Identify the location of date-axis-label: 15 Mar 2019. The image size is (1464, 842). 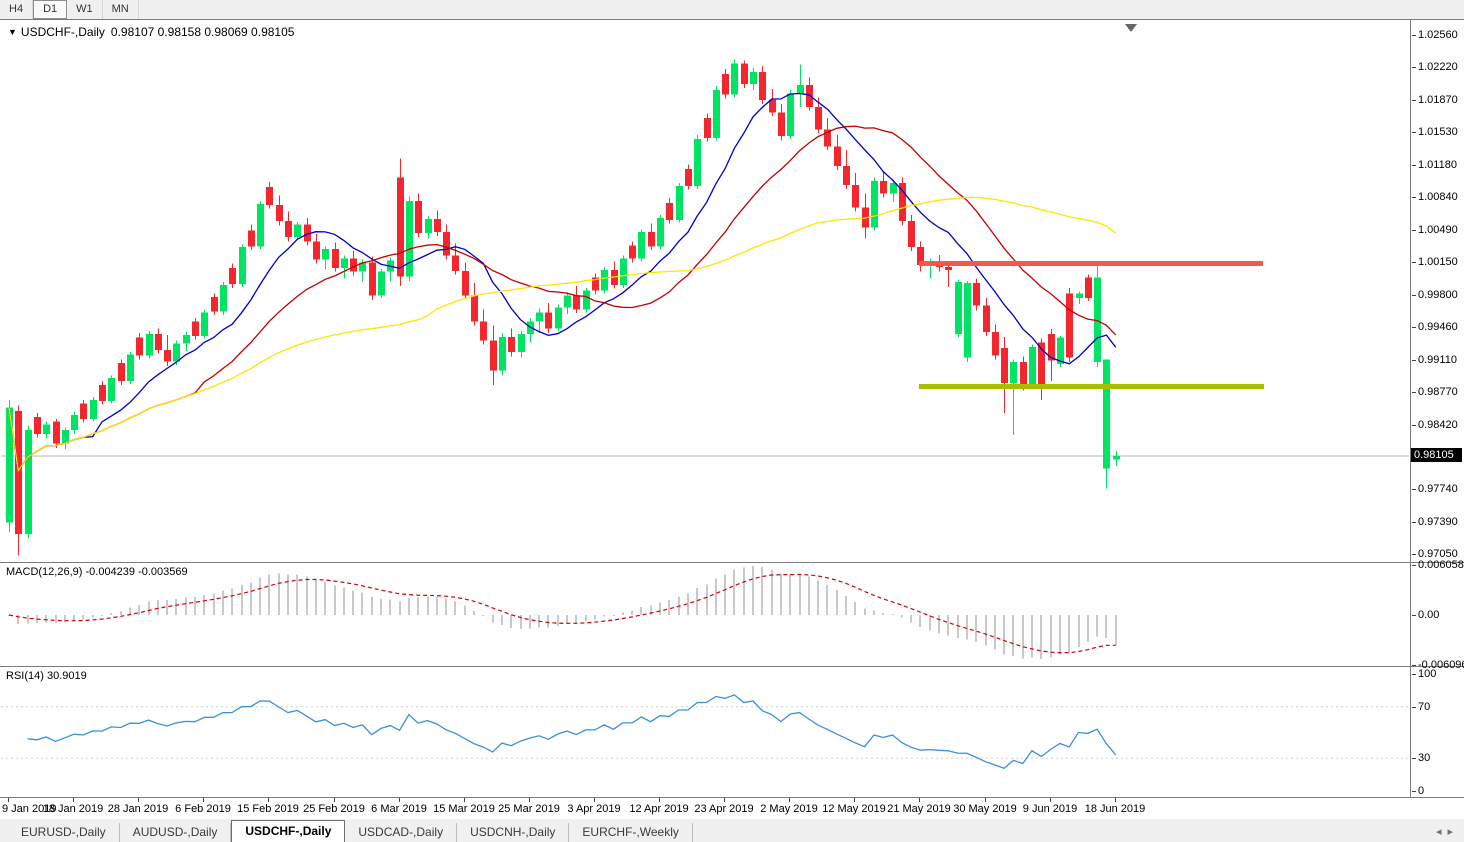
(464, 809).